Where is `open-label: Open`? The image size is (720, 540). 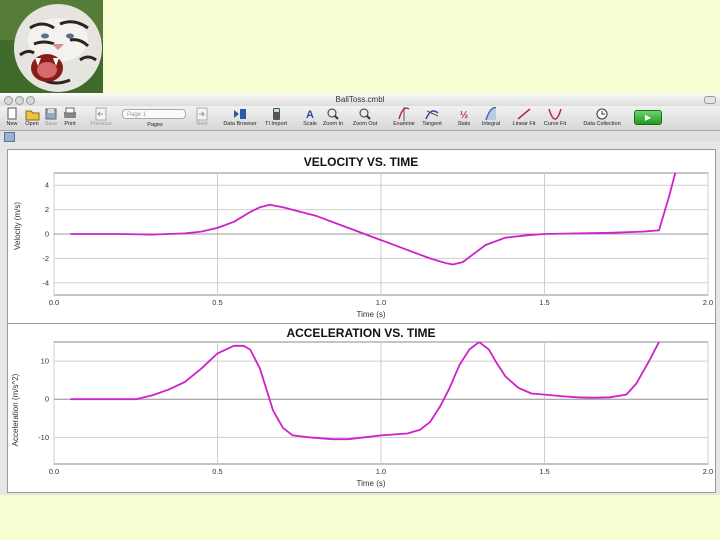 open-label: Open is located at coordinates (32, 124).